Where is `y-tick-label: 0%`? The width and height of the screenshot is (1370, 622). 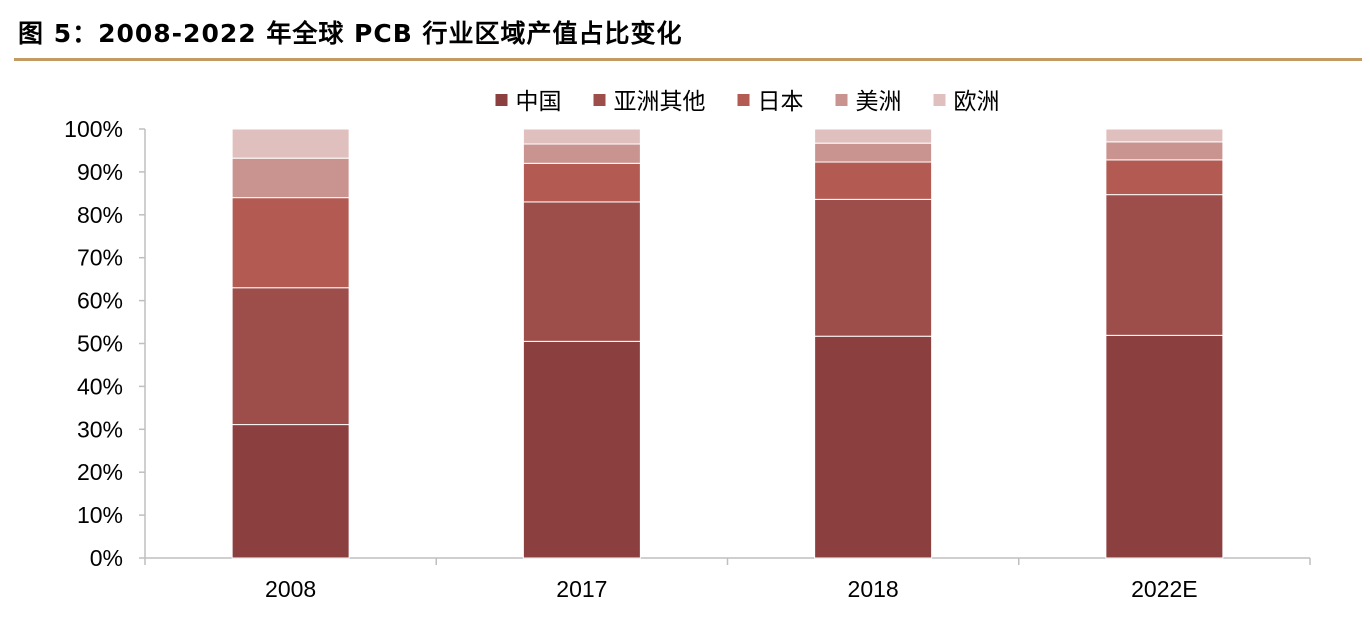 y-tick-label: 0% is located at coordinates (106, 558).